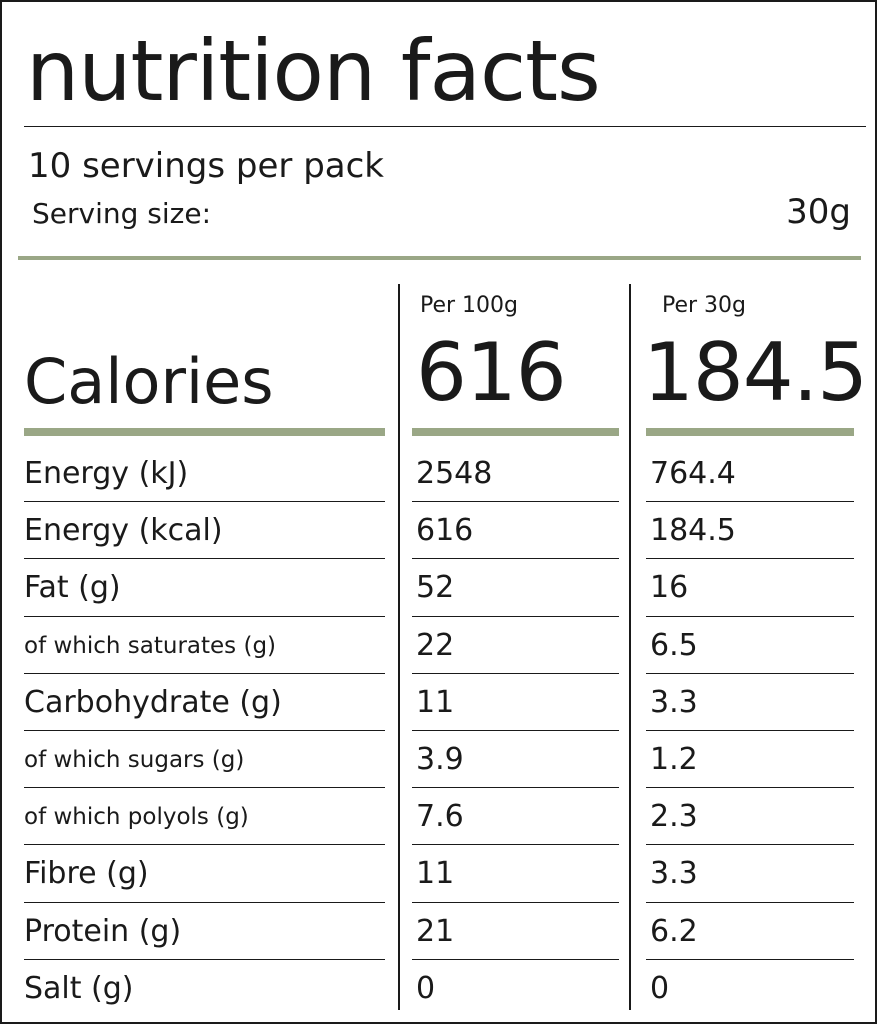 The image size is (877, 1024). What do you see at coordinates (445, 531) in the screenshot?
I see `nutrient-value-per-100g: 616` at bounding box center [445, 531].